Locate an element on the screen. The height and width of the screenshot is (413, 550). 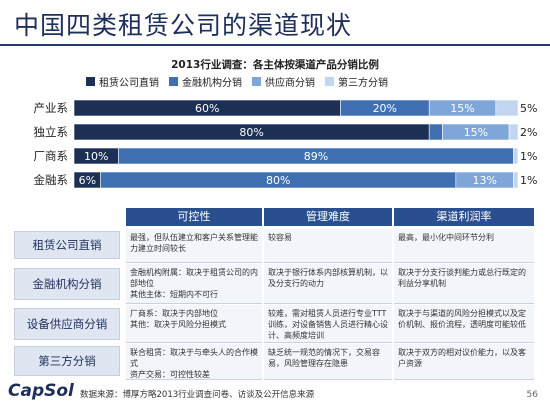
table-row-label-1: 金融机构分销 is located at coordinates (67, 284).